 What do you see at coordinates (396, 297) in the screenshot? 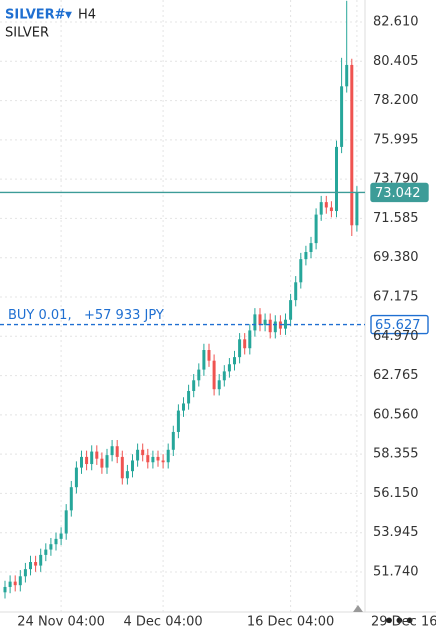
I see `y-tick-label: 67.175` at bounding box center [396, 297].